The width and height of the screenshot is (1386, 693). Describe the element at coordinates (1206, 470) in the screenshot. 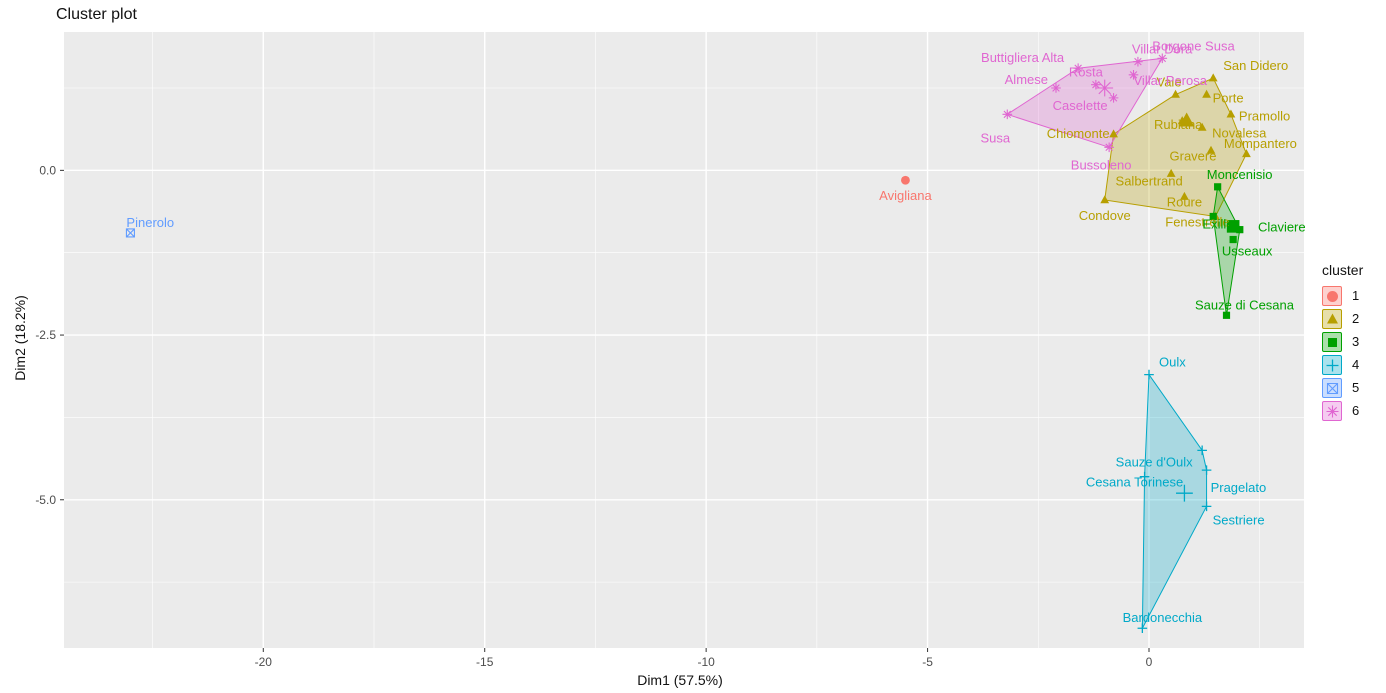

I see `point-pragelato` at that location.